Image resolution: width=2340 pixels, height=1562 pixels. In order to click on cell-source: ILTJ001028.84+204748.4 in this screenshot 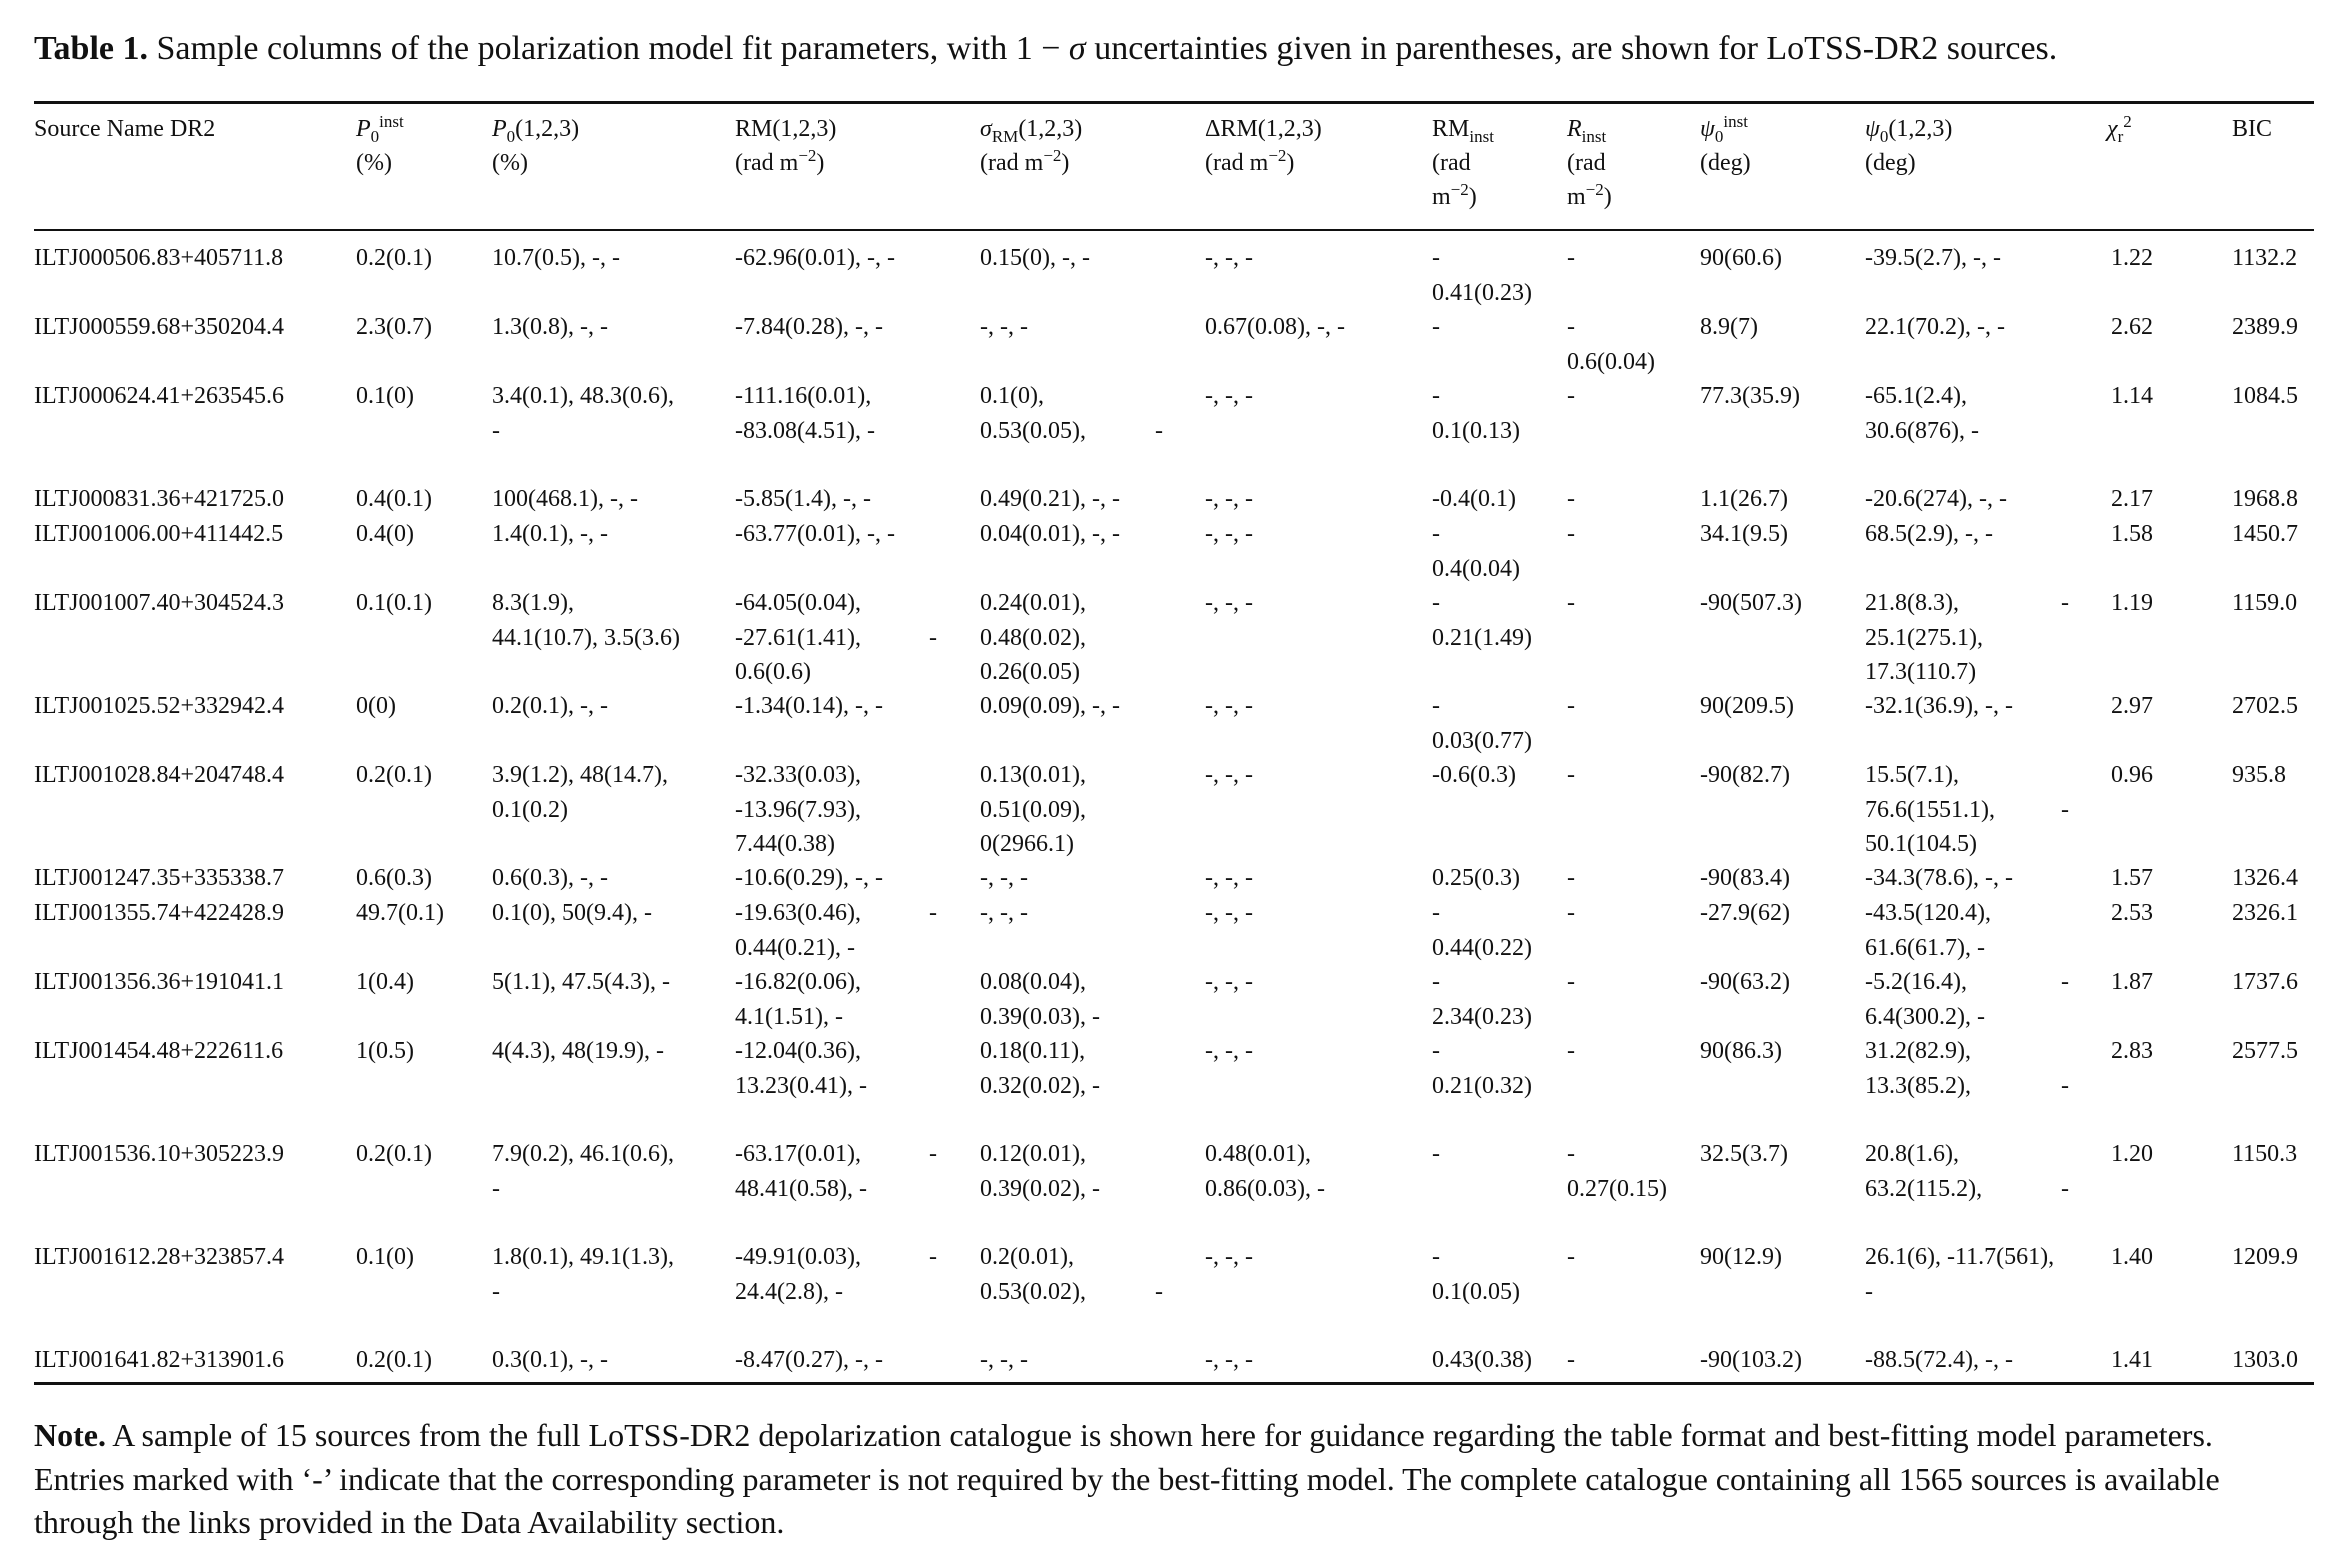, I will do `click(159, 775)`.